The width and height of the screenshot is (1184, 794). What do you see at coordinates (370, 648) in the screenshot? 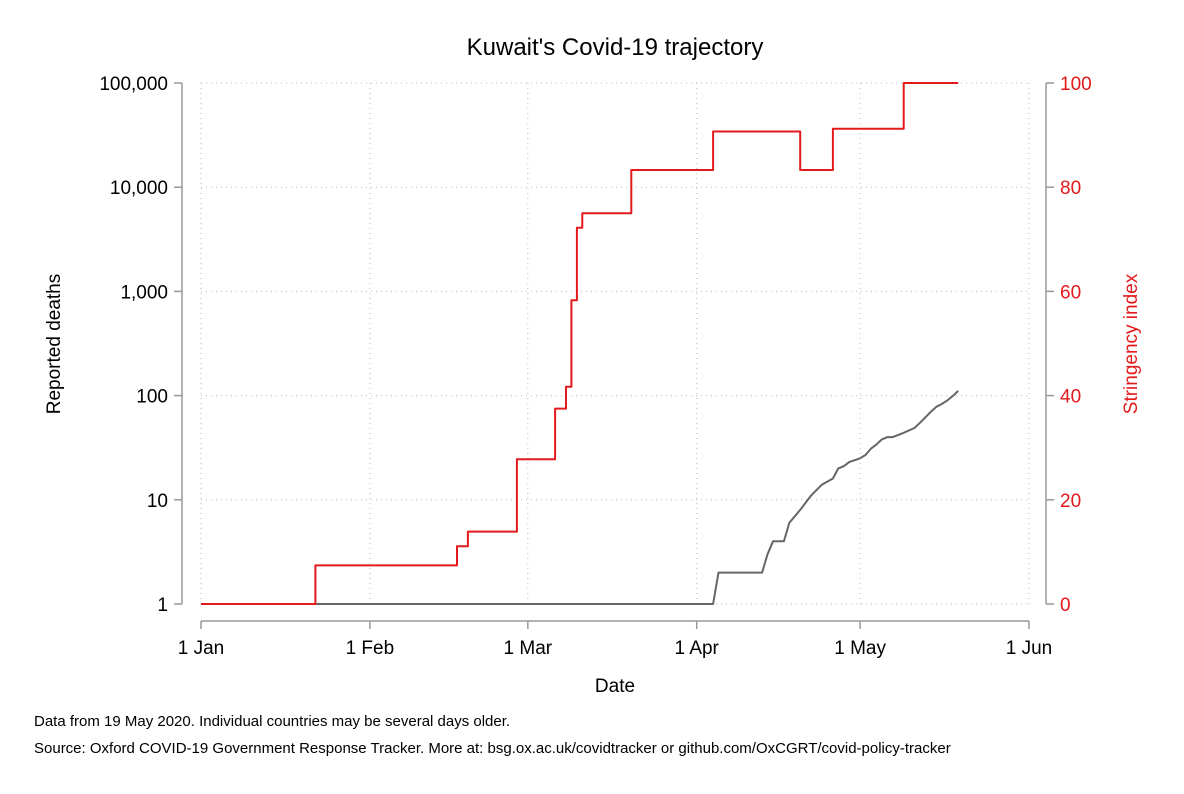
I see `x-tick-label: 1 Feb` at bounding box center [370, 648].